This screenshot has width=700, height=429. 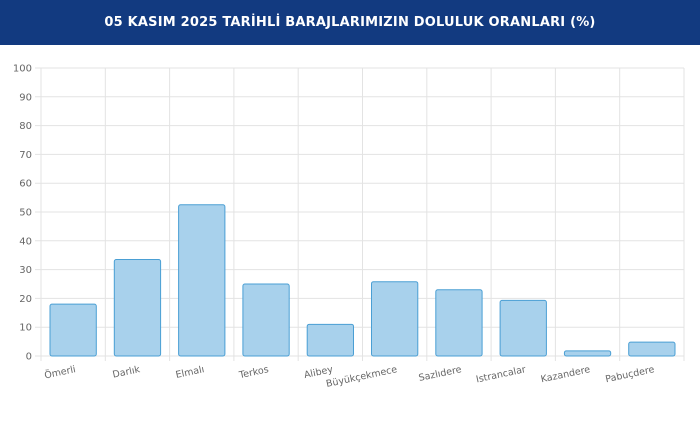 What do you see at coordinates (190, 372) in the screenshot?
I see `x-category-label: Elmalı` at bounding box center [190, 372].